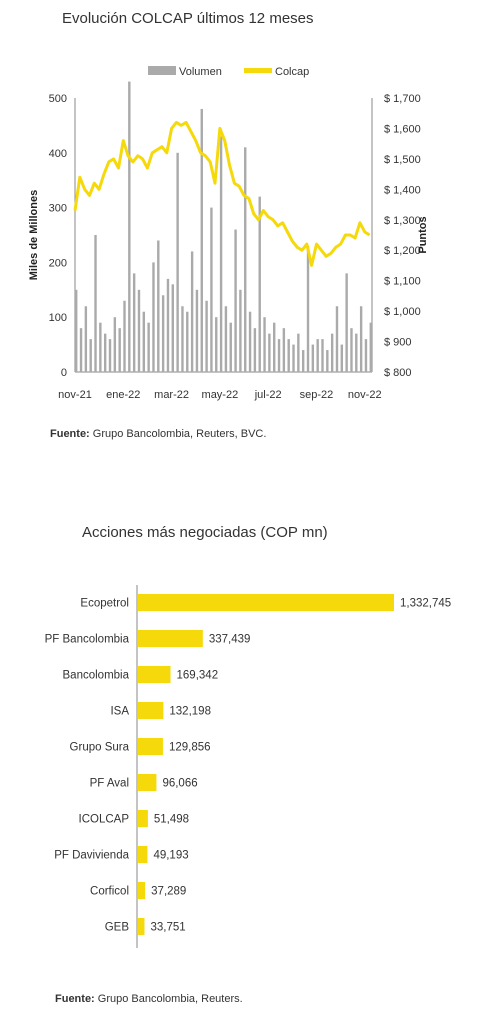  Describe the element at coordinates (104, 604) in the screenshot. I see `category-label: Ecopetrol` at that location.